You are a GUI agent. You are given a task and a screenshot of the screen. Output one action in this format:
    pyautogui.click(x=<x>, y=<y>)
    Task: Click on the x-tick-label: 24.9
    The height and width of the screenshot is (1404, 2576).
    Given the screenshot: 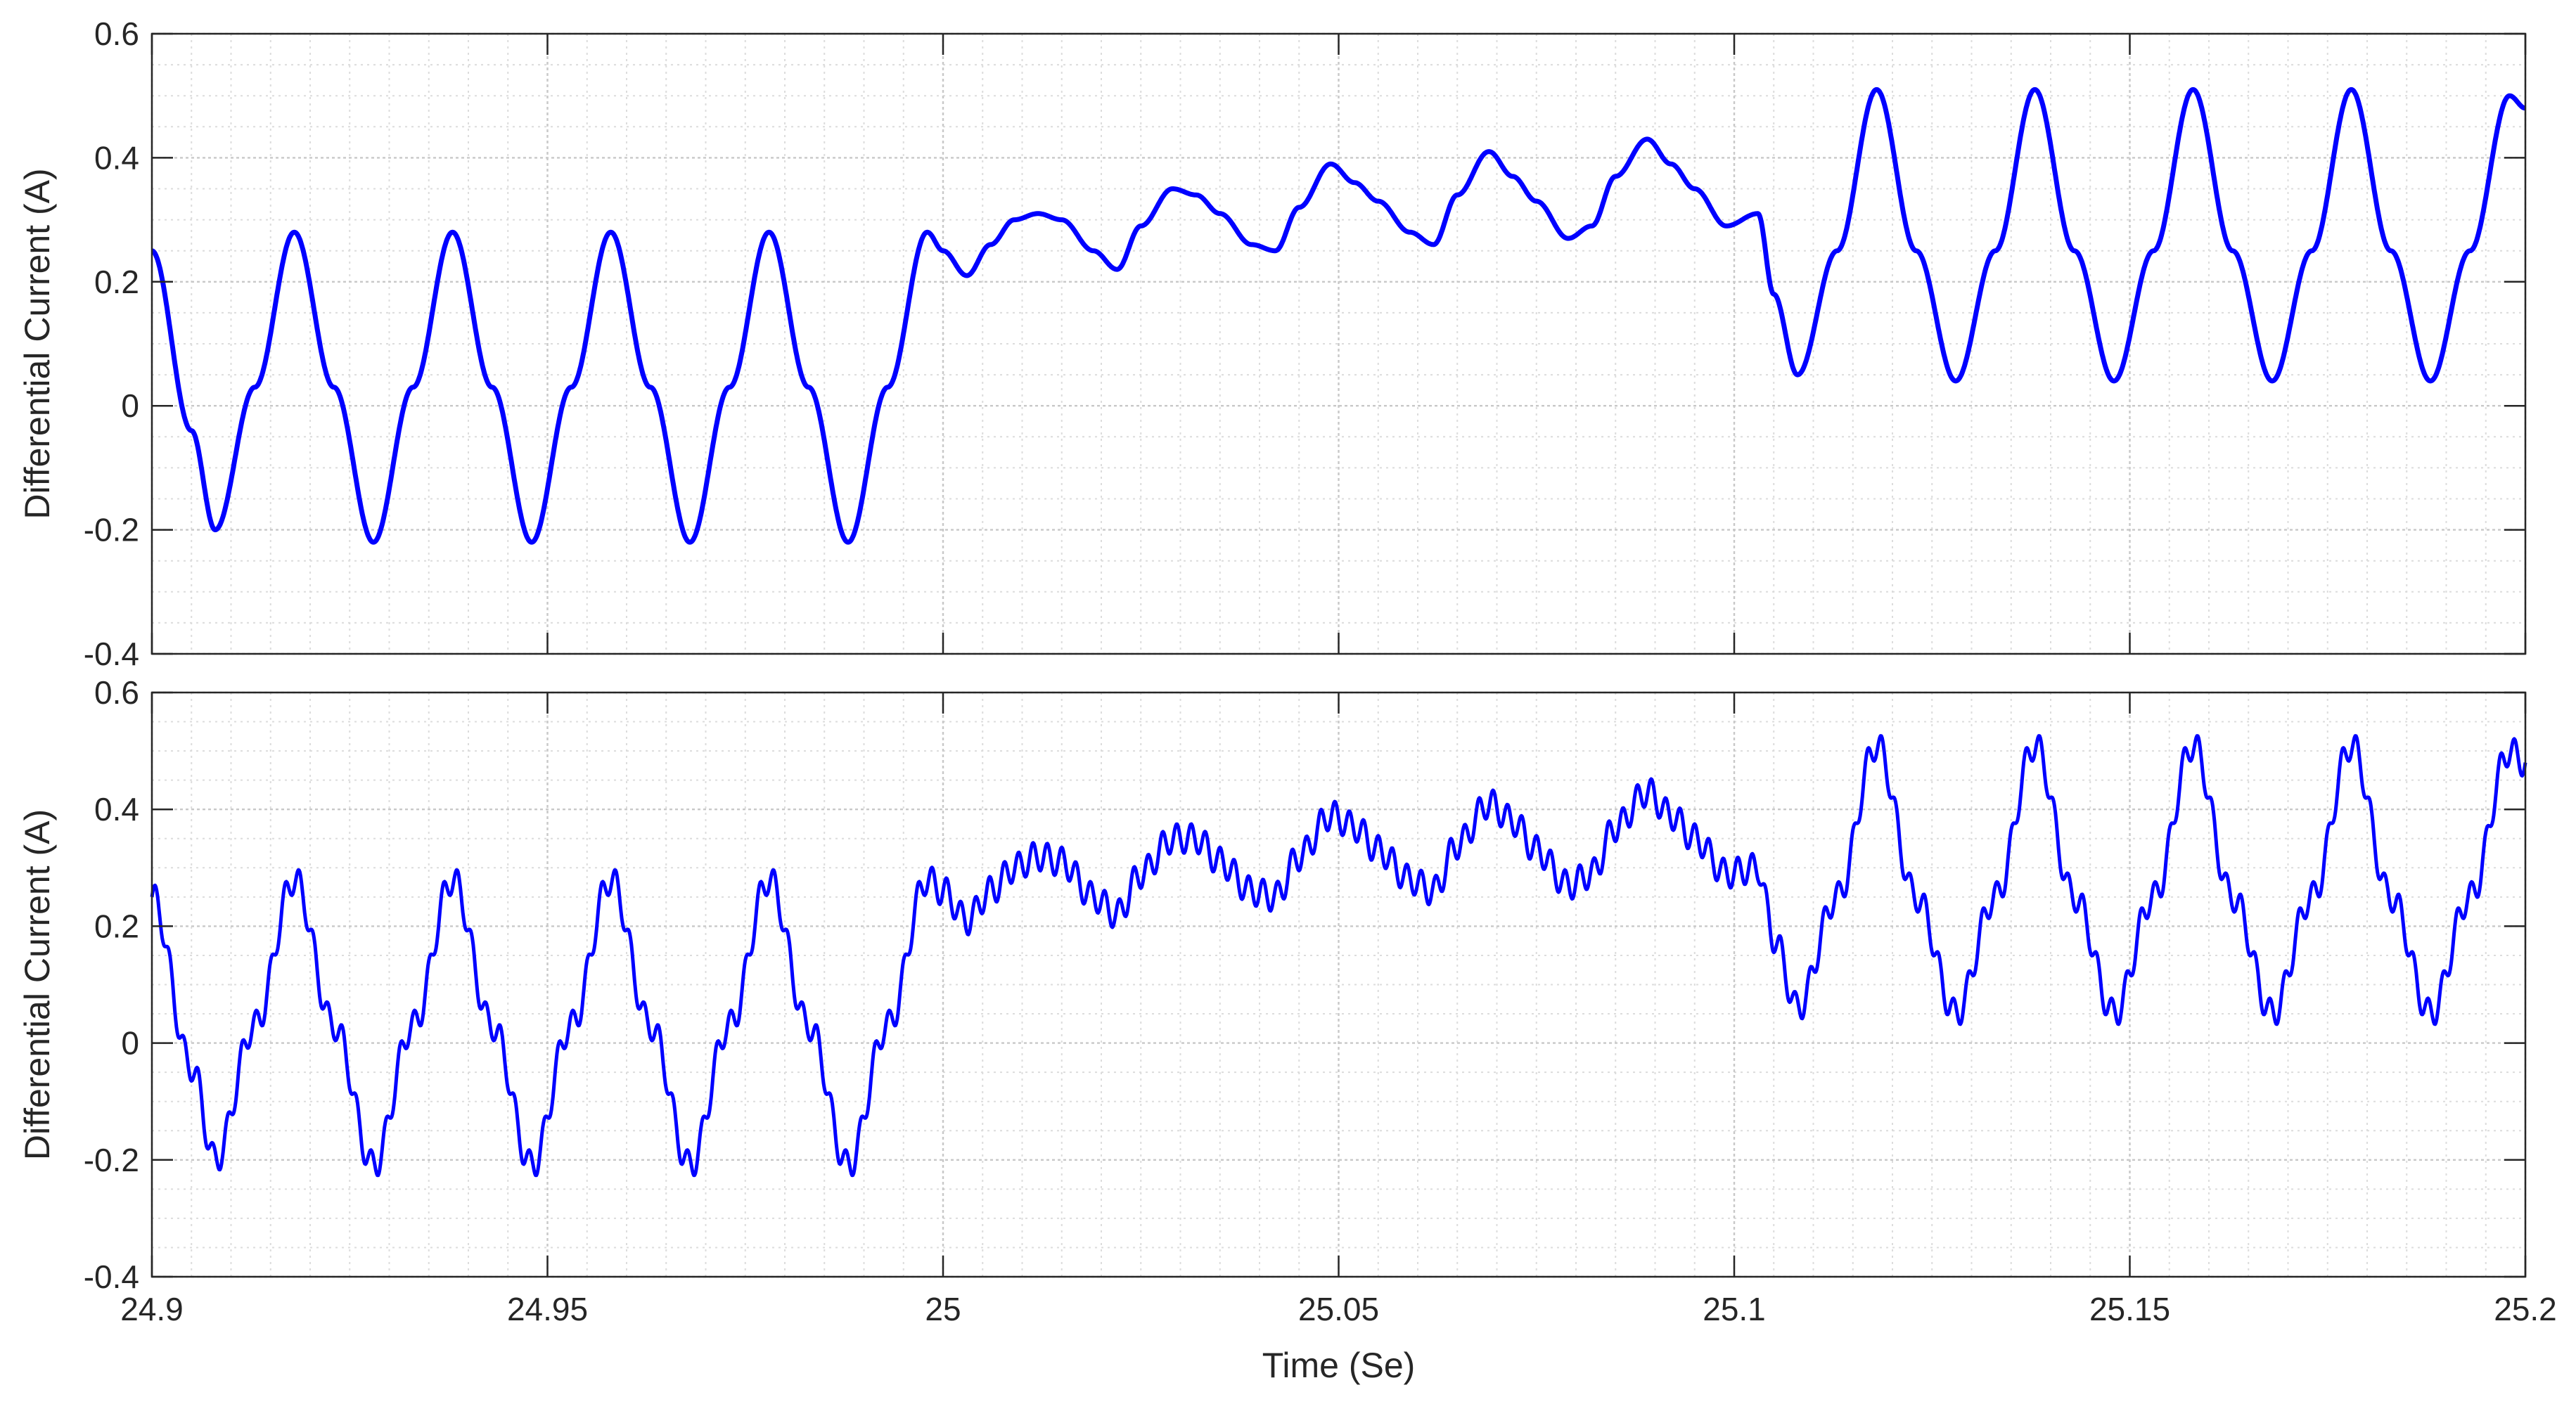 What is the action you would take?
    pyautogui.click(x=152, y=1309)
    